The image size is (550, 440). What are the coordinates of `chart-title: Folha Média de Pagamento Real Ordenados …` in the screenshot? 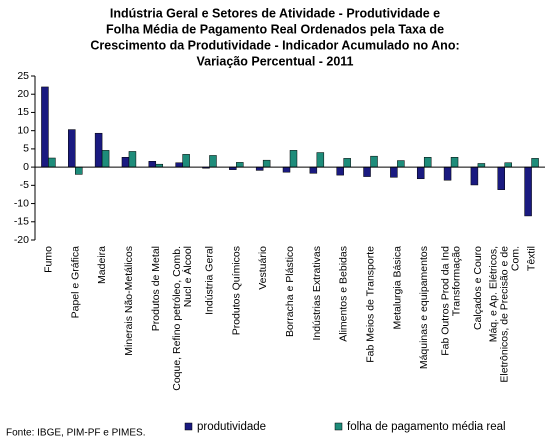 It's located at (275, 29).